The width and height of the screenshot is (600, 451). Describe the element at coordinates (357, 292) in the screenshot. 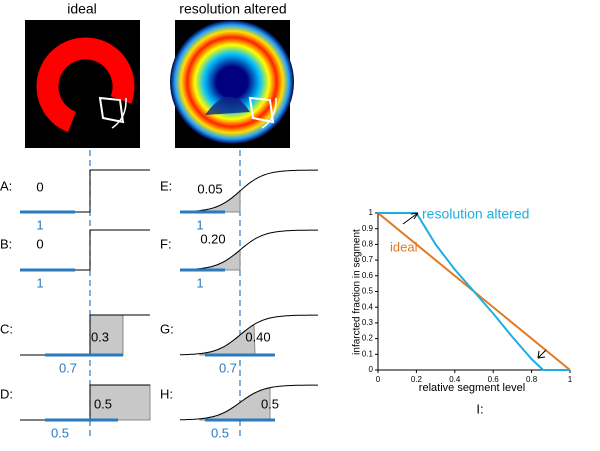

I see `y-axis-label: infarcted fraction in segment` at that location.